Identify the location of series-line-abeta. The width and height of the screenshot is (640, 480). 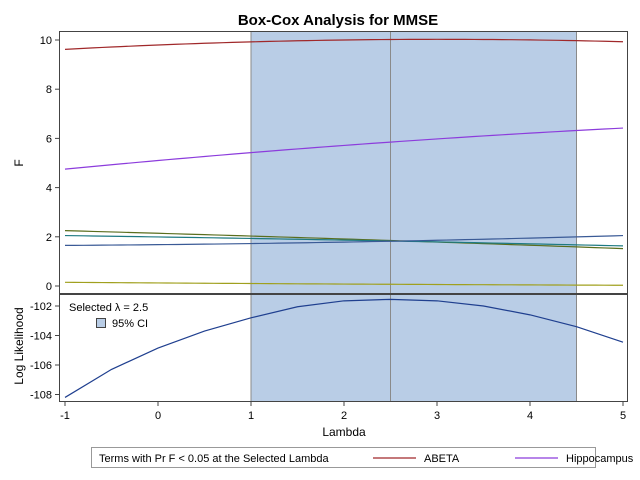
(344, 44).